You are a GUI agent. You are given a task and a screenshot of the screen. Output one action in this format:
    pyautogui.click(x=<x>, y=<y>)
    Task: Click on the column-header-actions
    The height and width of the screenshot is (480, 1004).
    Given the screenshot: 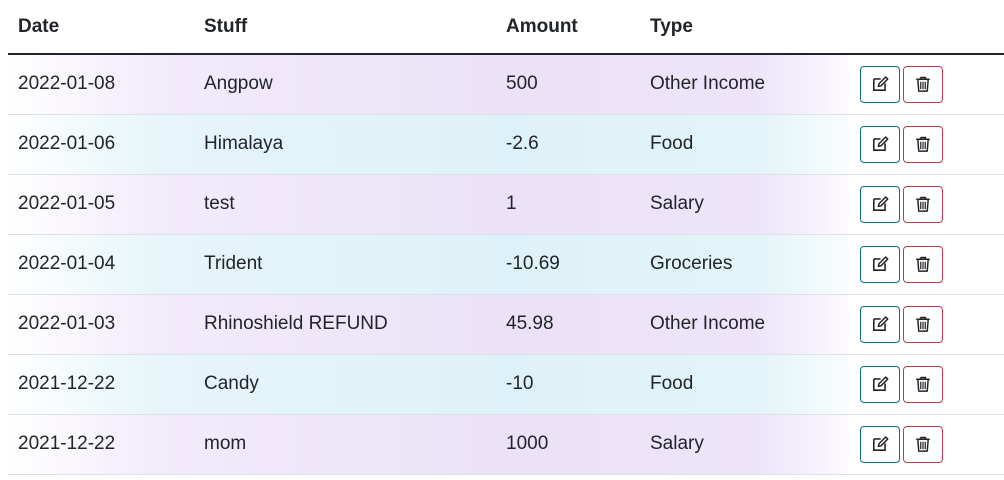 What is the action you would take?
    pyautogui.click(x=926, y=27)
    